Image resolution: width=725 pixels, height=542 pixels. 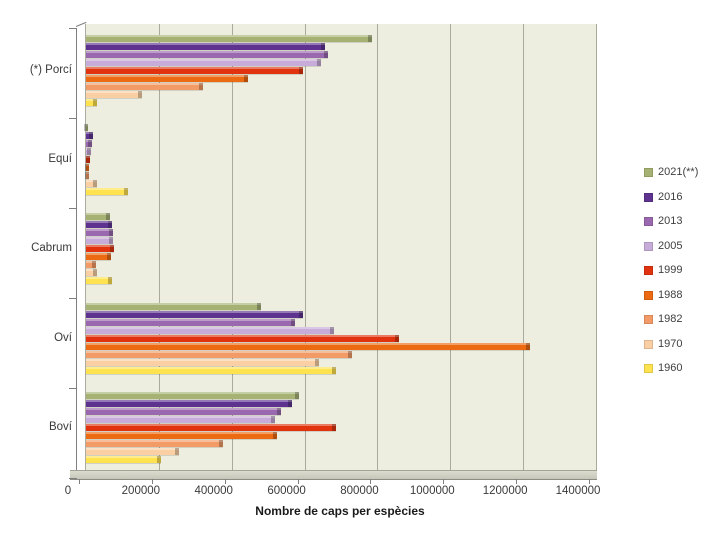 What do you see at coordinates (648, 221) in the screenshot?
I see `legend-swatch-2013` at bounding box center [648, 221].